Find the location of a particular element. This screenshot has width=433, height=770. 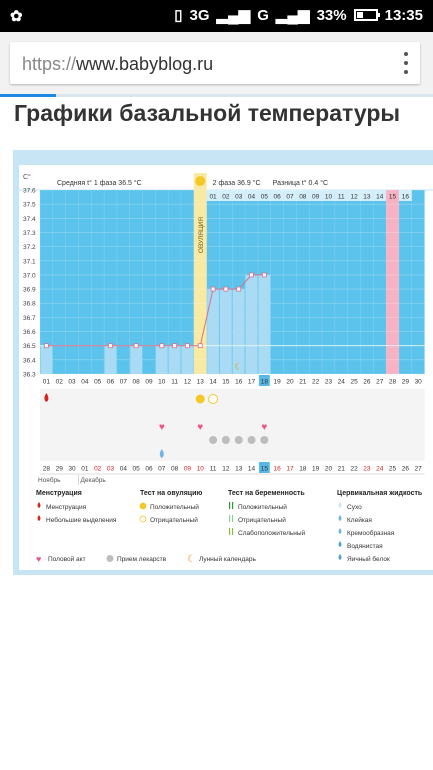

cycle-day-label: 11 is located at coordinates (174, 382).